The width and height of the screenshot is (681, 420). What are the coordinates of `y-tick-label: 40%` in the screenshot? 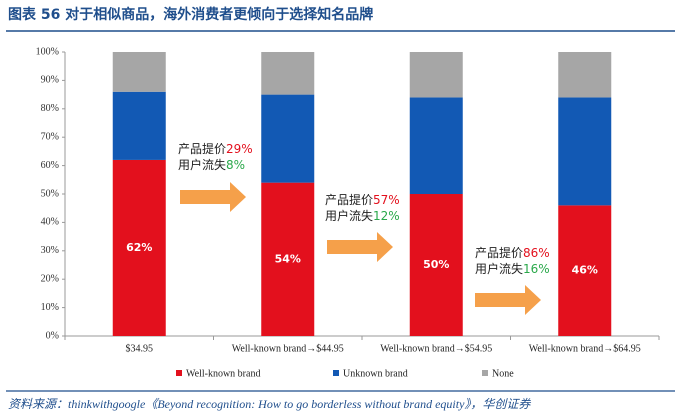 It's located at (50, 222).